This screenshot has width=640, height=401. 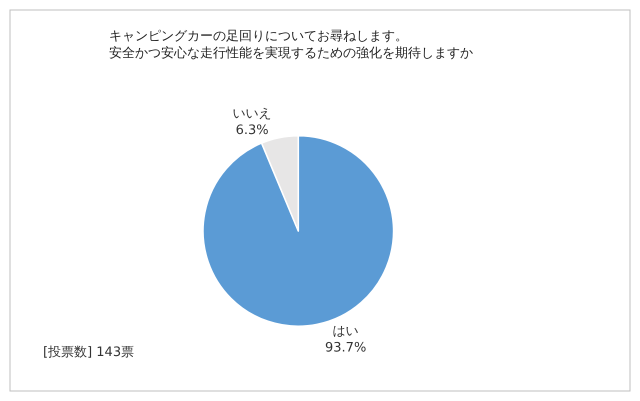 I want to click on slice-label: はい, so click(x=345, y=331).